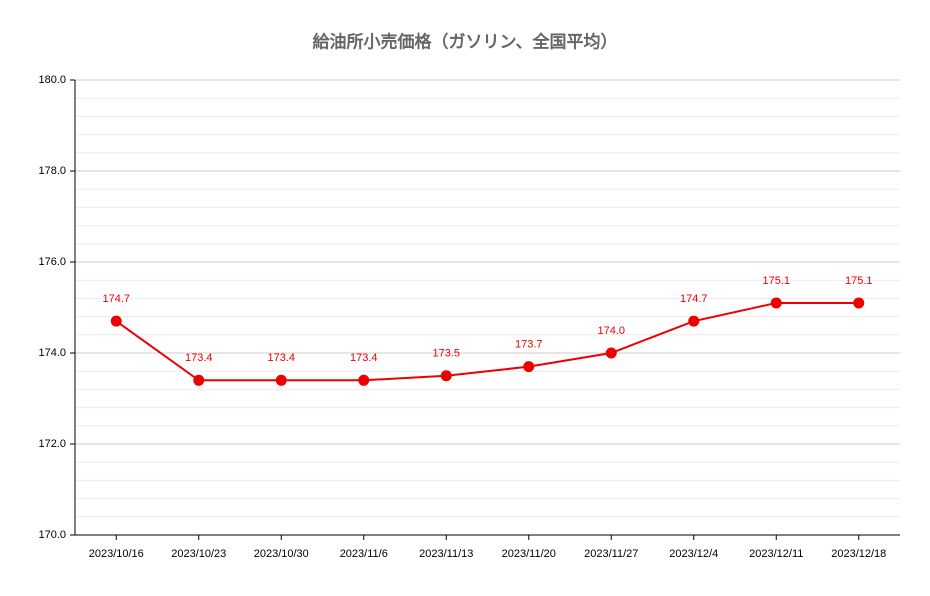 This screenshot has height=596, width=930. What do you see at coordinates (611, 331) in the screenshot?
I see `data-label: 174.0` at bounding box center [611, 331].